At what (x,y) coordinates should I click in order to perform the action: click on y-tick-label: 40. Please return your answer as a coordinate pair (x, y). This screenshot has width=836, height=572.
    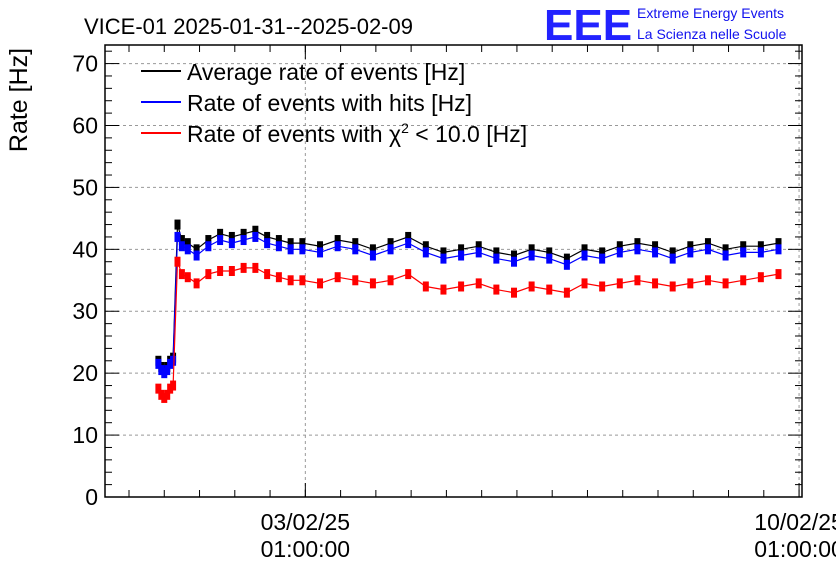
    Looking at the image, I should click on (85, 249).